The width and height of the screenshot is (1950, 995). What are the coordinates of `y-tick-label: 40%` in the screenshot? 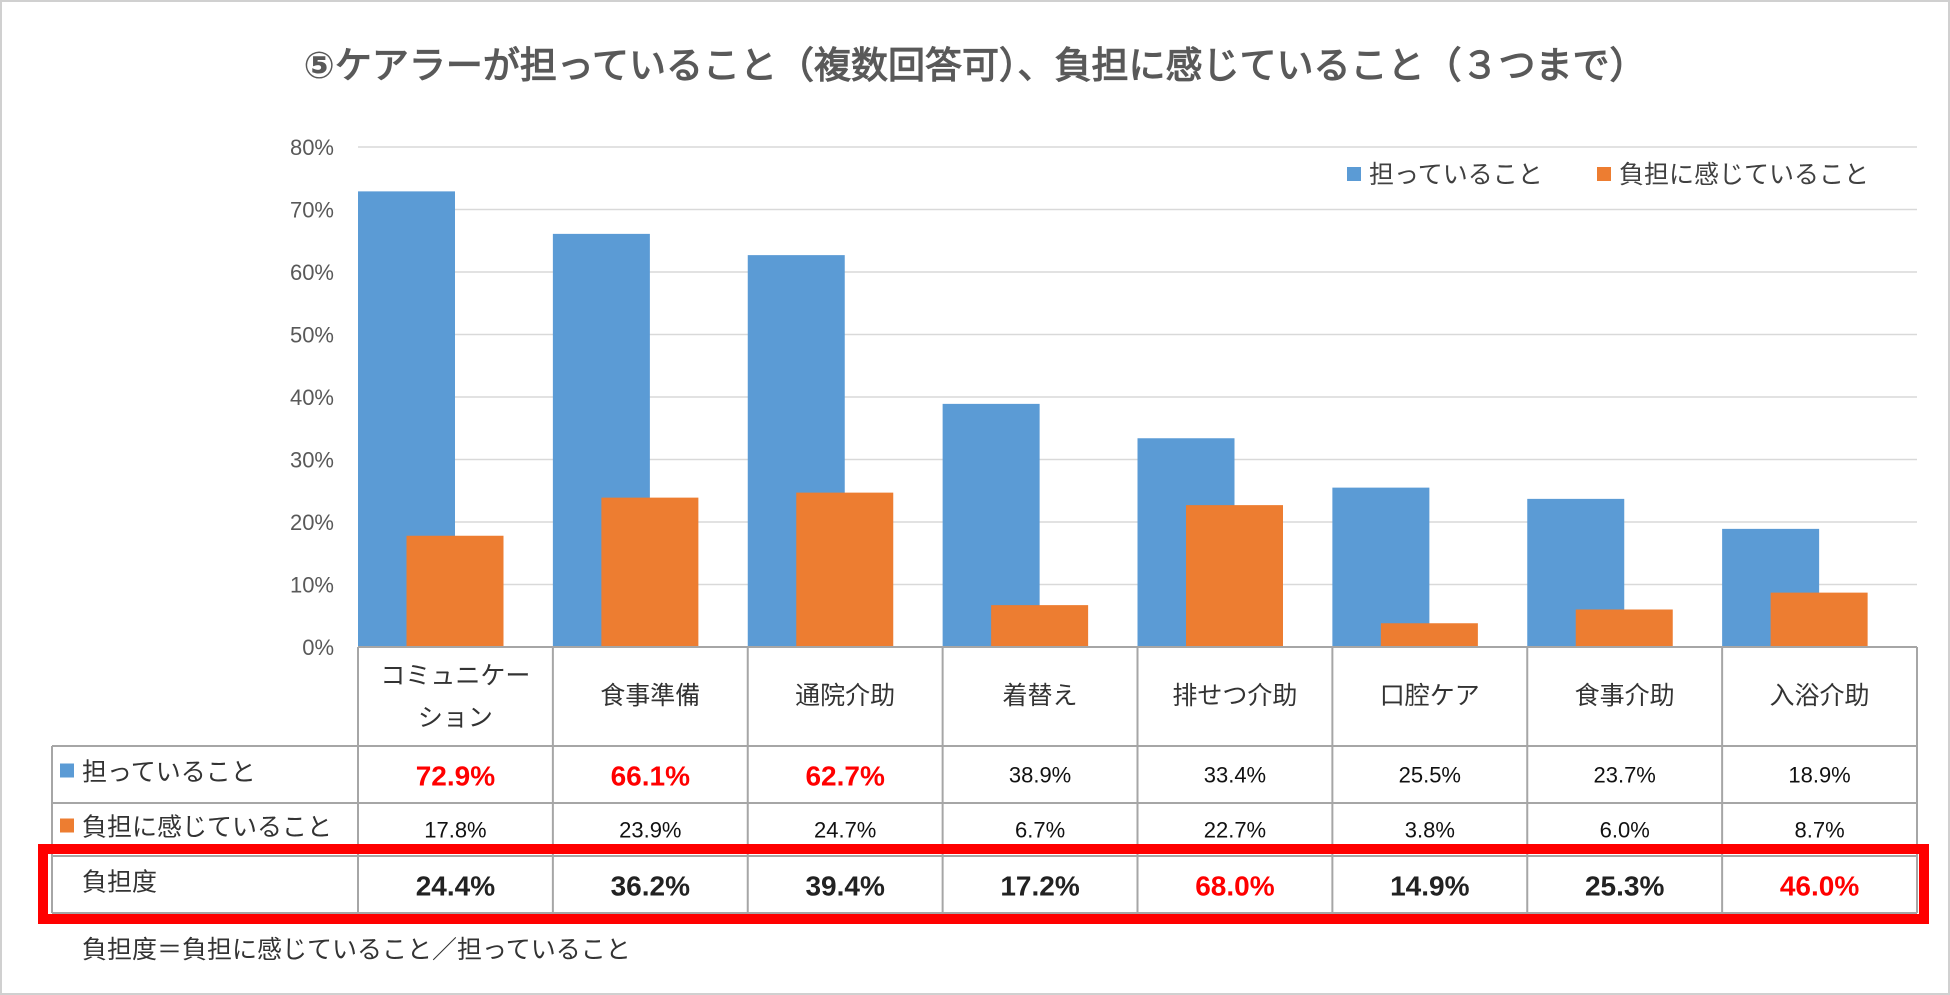 It's located at (312, 397).